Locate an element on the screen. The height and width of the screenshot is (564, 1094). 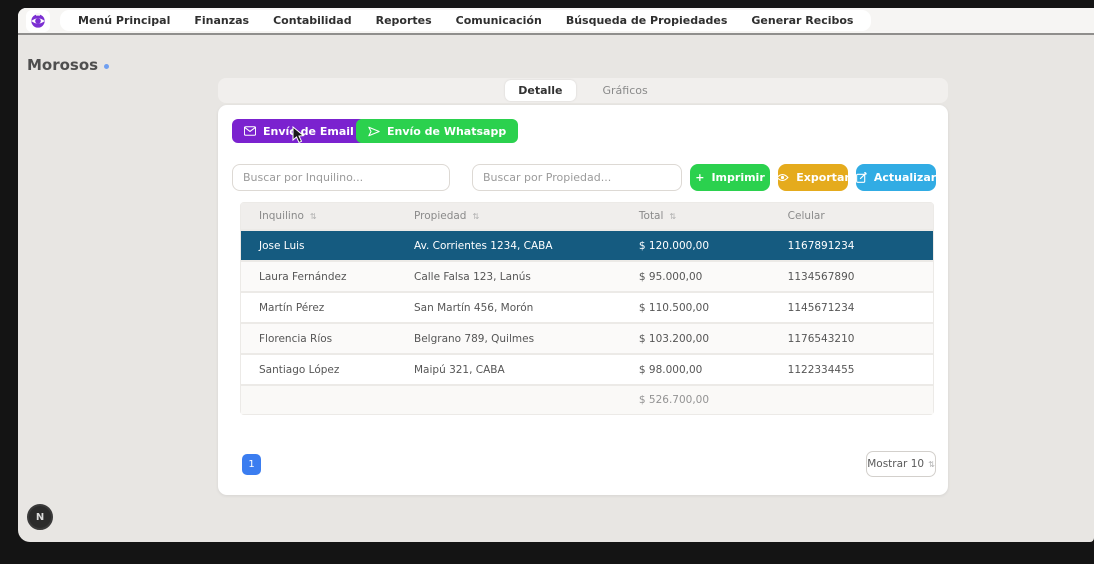
cell-total: $ 95.000,00 is located at coordinates (670, 276).